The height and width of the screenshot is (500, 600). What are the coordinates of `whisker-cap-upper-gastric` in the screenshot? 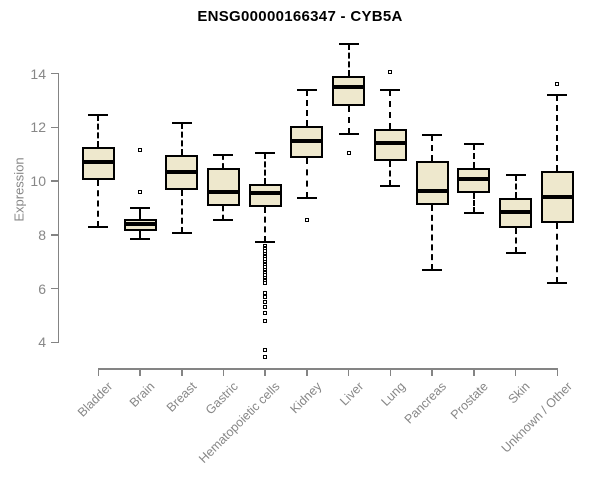 It's located at (223, 155).